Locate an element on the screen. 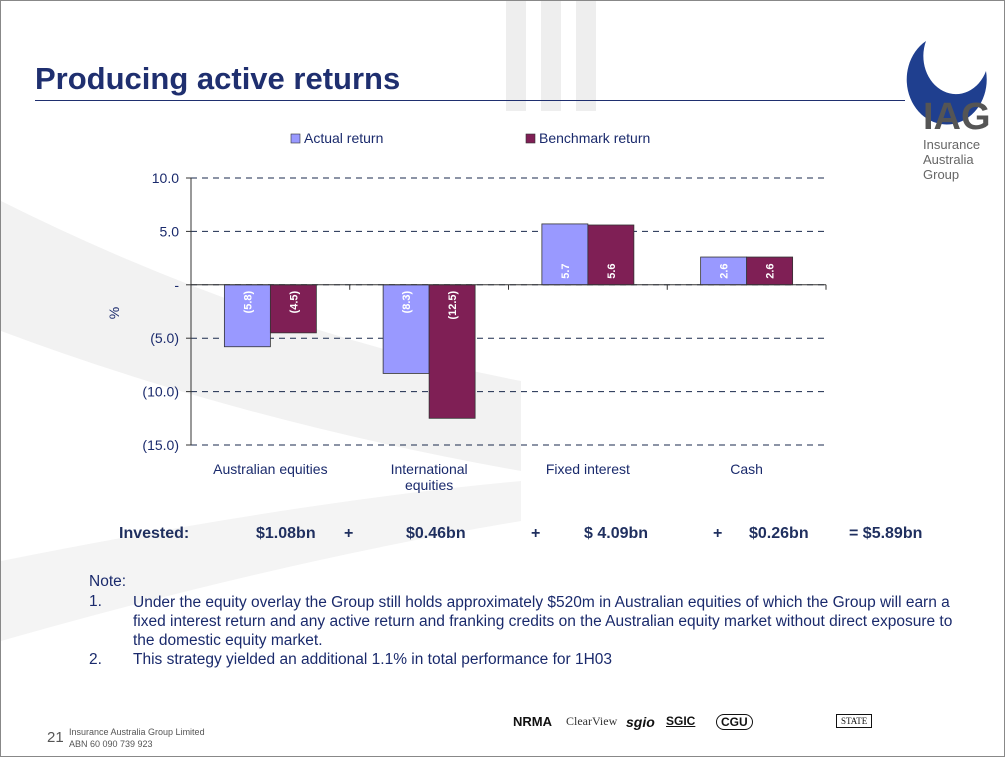  invested-item: $ 4.09bn is located at coordinates (616, 533).